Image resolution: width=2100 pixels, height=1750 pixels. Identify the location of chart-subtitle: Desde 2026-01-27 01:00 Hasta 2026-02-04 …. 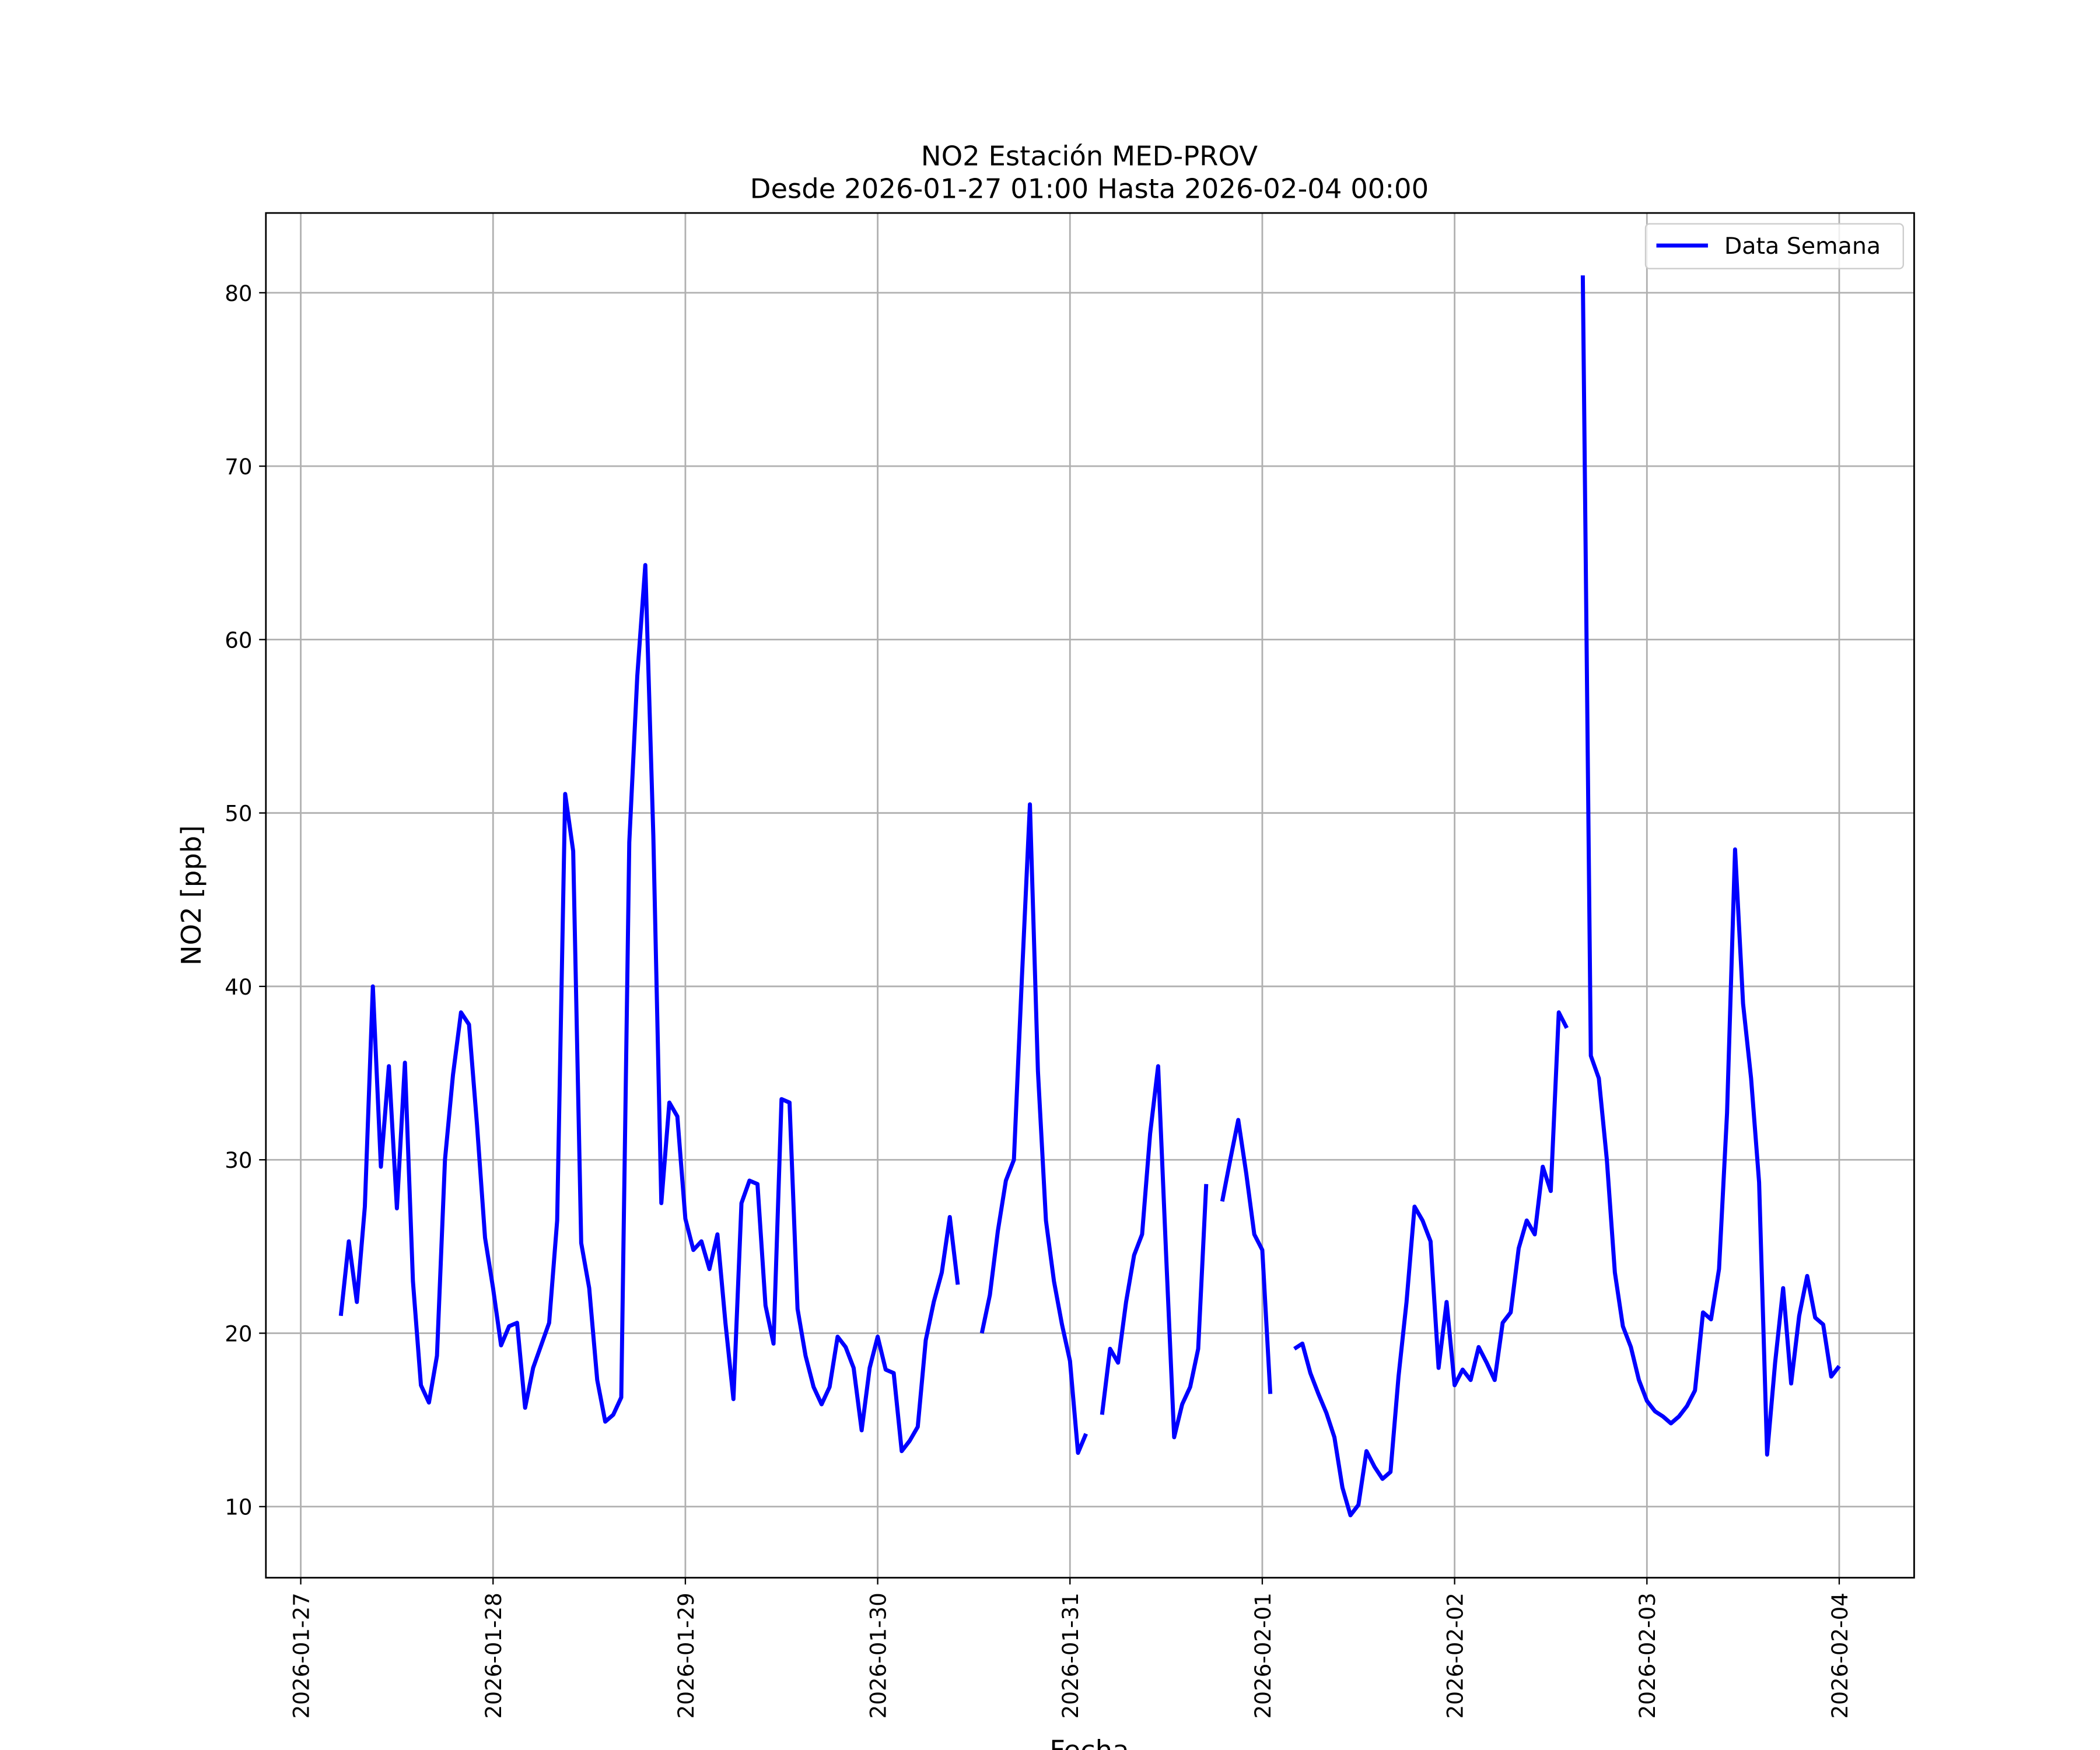
(1089, 189).